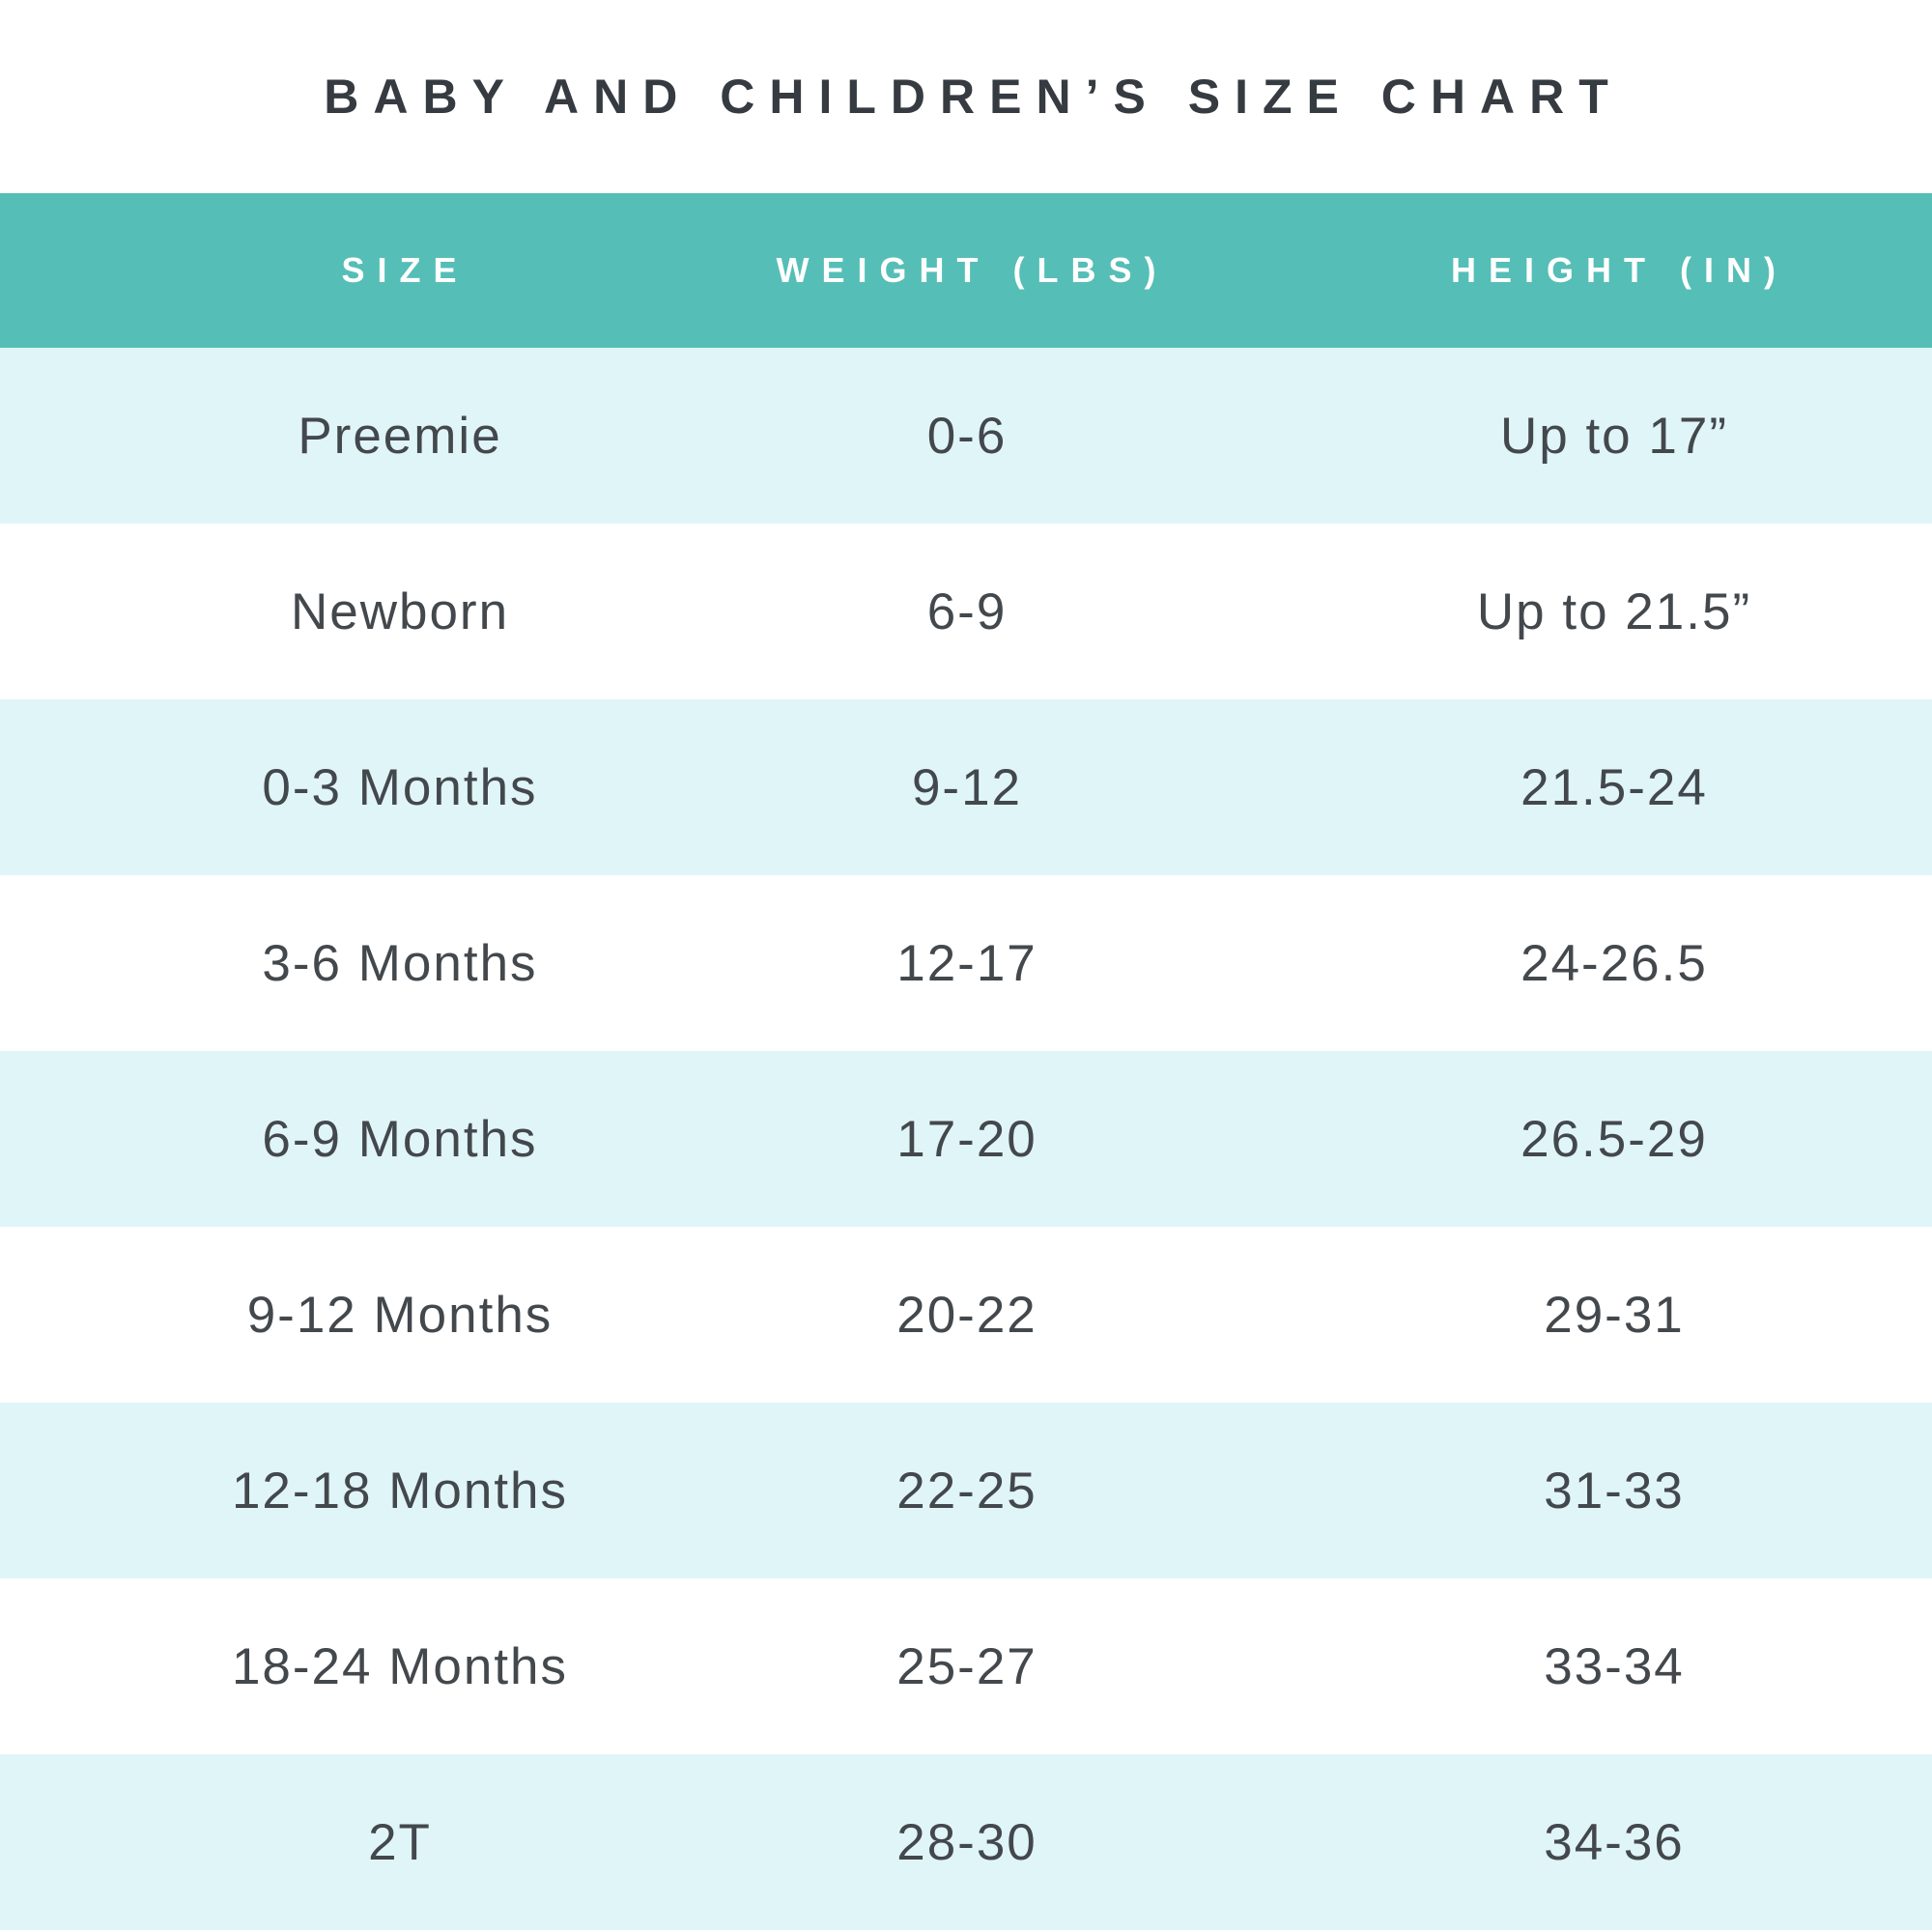 Image resolution: width=1932 pixels, height=1932 pixels. I want to click on table-cell: 6-9 Months, so click(400, 1139).